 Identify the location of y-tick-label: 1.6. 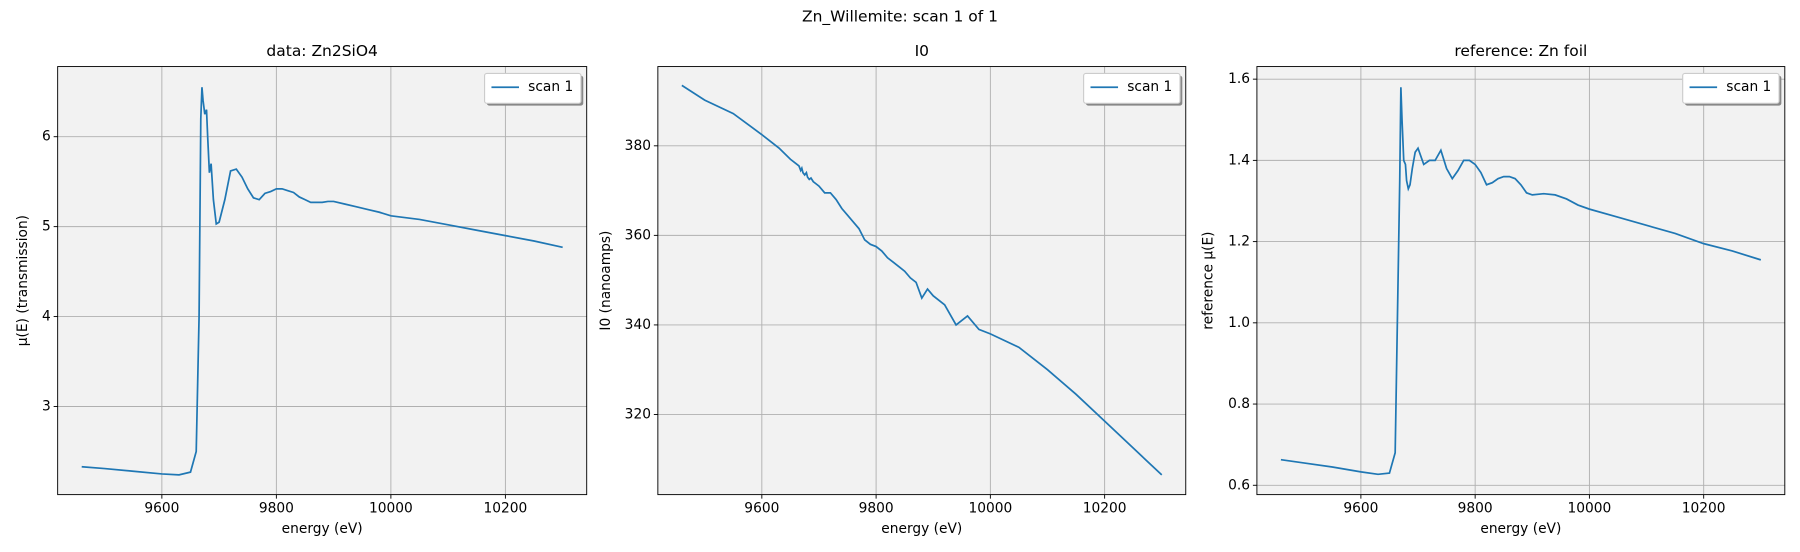
(1239, 79).